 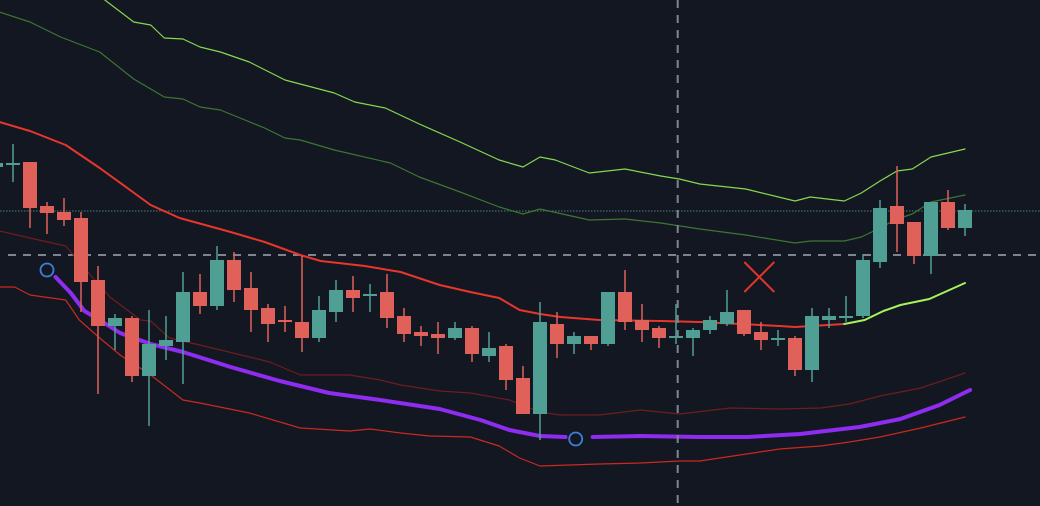 What do you see at coordinates (759, 277) in the screenshot?
I see `cross-marker-icon` at bounding box center [759, 277].